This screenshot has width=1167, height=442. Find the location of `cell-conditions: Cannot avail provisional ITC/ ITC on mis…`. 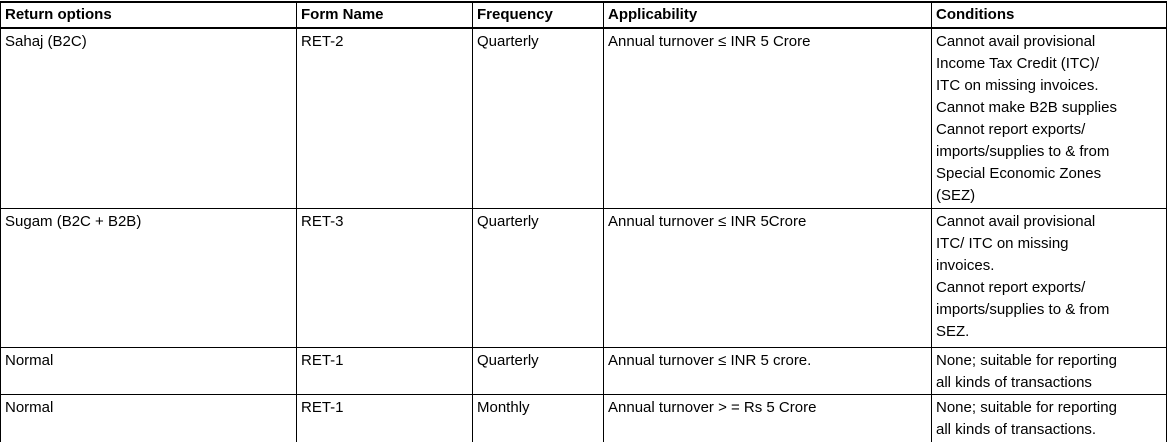

cell-conditions: Cannot avail provisional ITC/ ITC on mis… is located at coordinates (1049, 277).